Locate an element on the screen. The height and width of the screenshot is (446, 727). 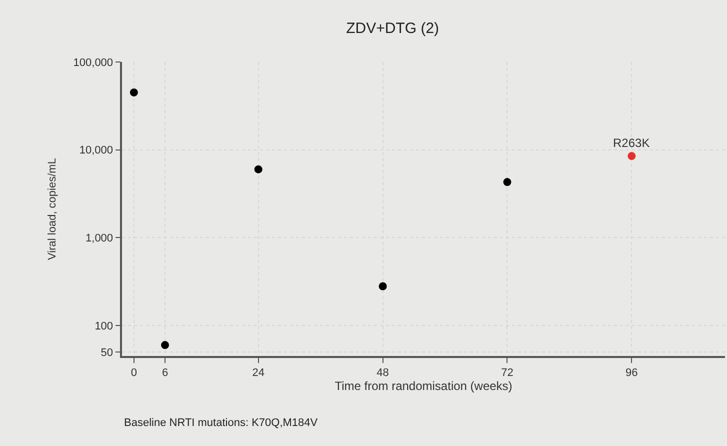
y-tick-label: 50 is located at coordinates (107, 352).